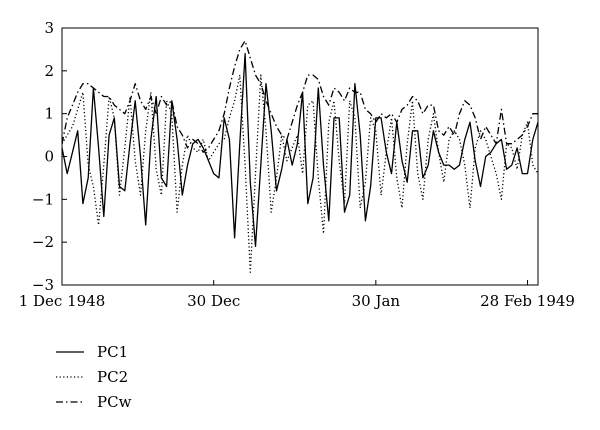 The width and height of the screenshot is (600, 430). What do you see at coordinates (62, 301) in the screenshot?
I see `x-tick-label: 1 Dec 1948` at bounding box center [62, 301].